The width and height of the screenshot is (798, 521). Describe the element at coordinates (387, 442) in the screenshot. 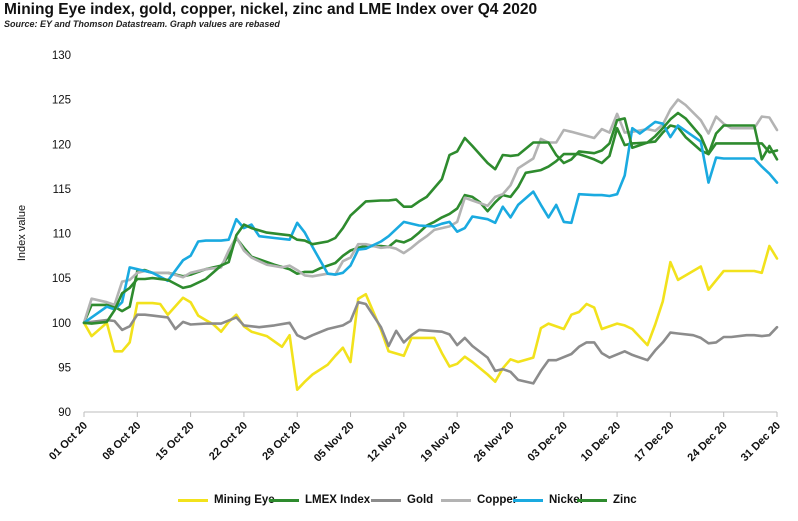

I see `x-tick-label: 12 Nov 20` at that location.